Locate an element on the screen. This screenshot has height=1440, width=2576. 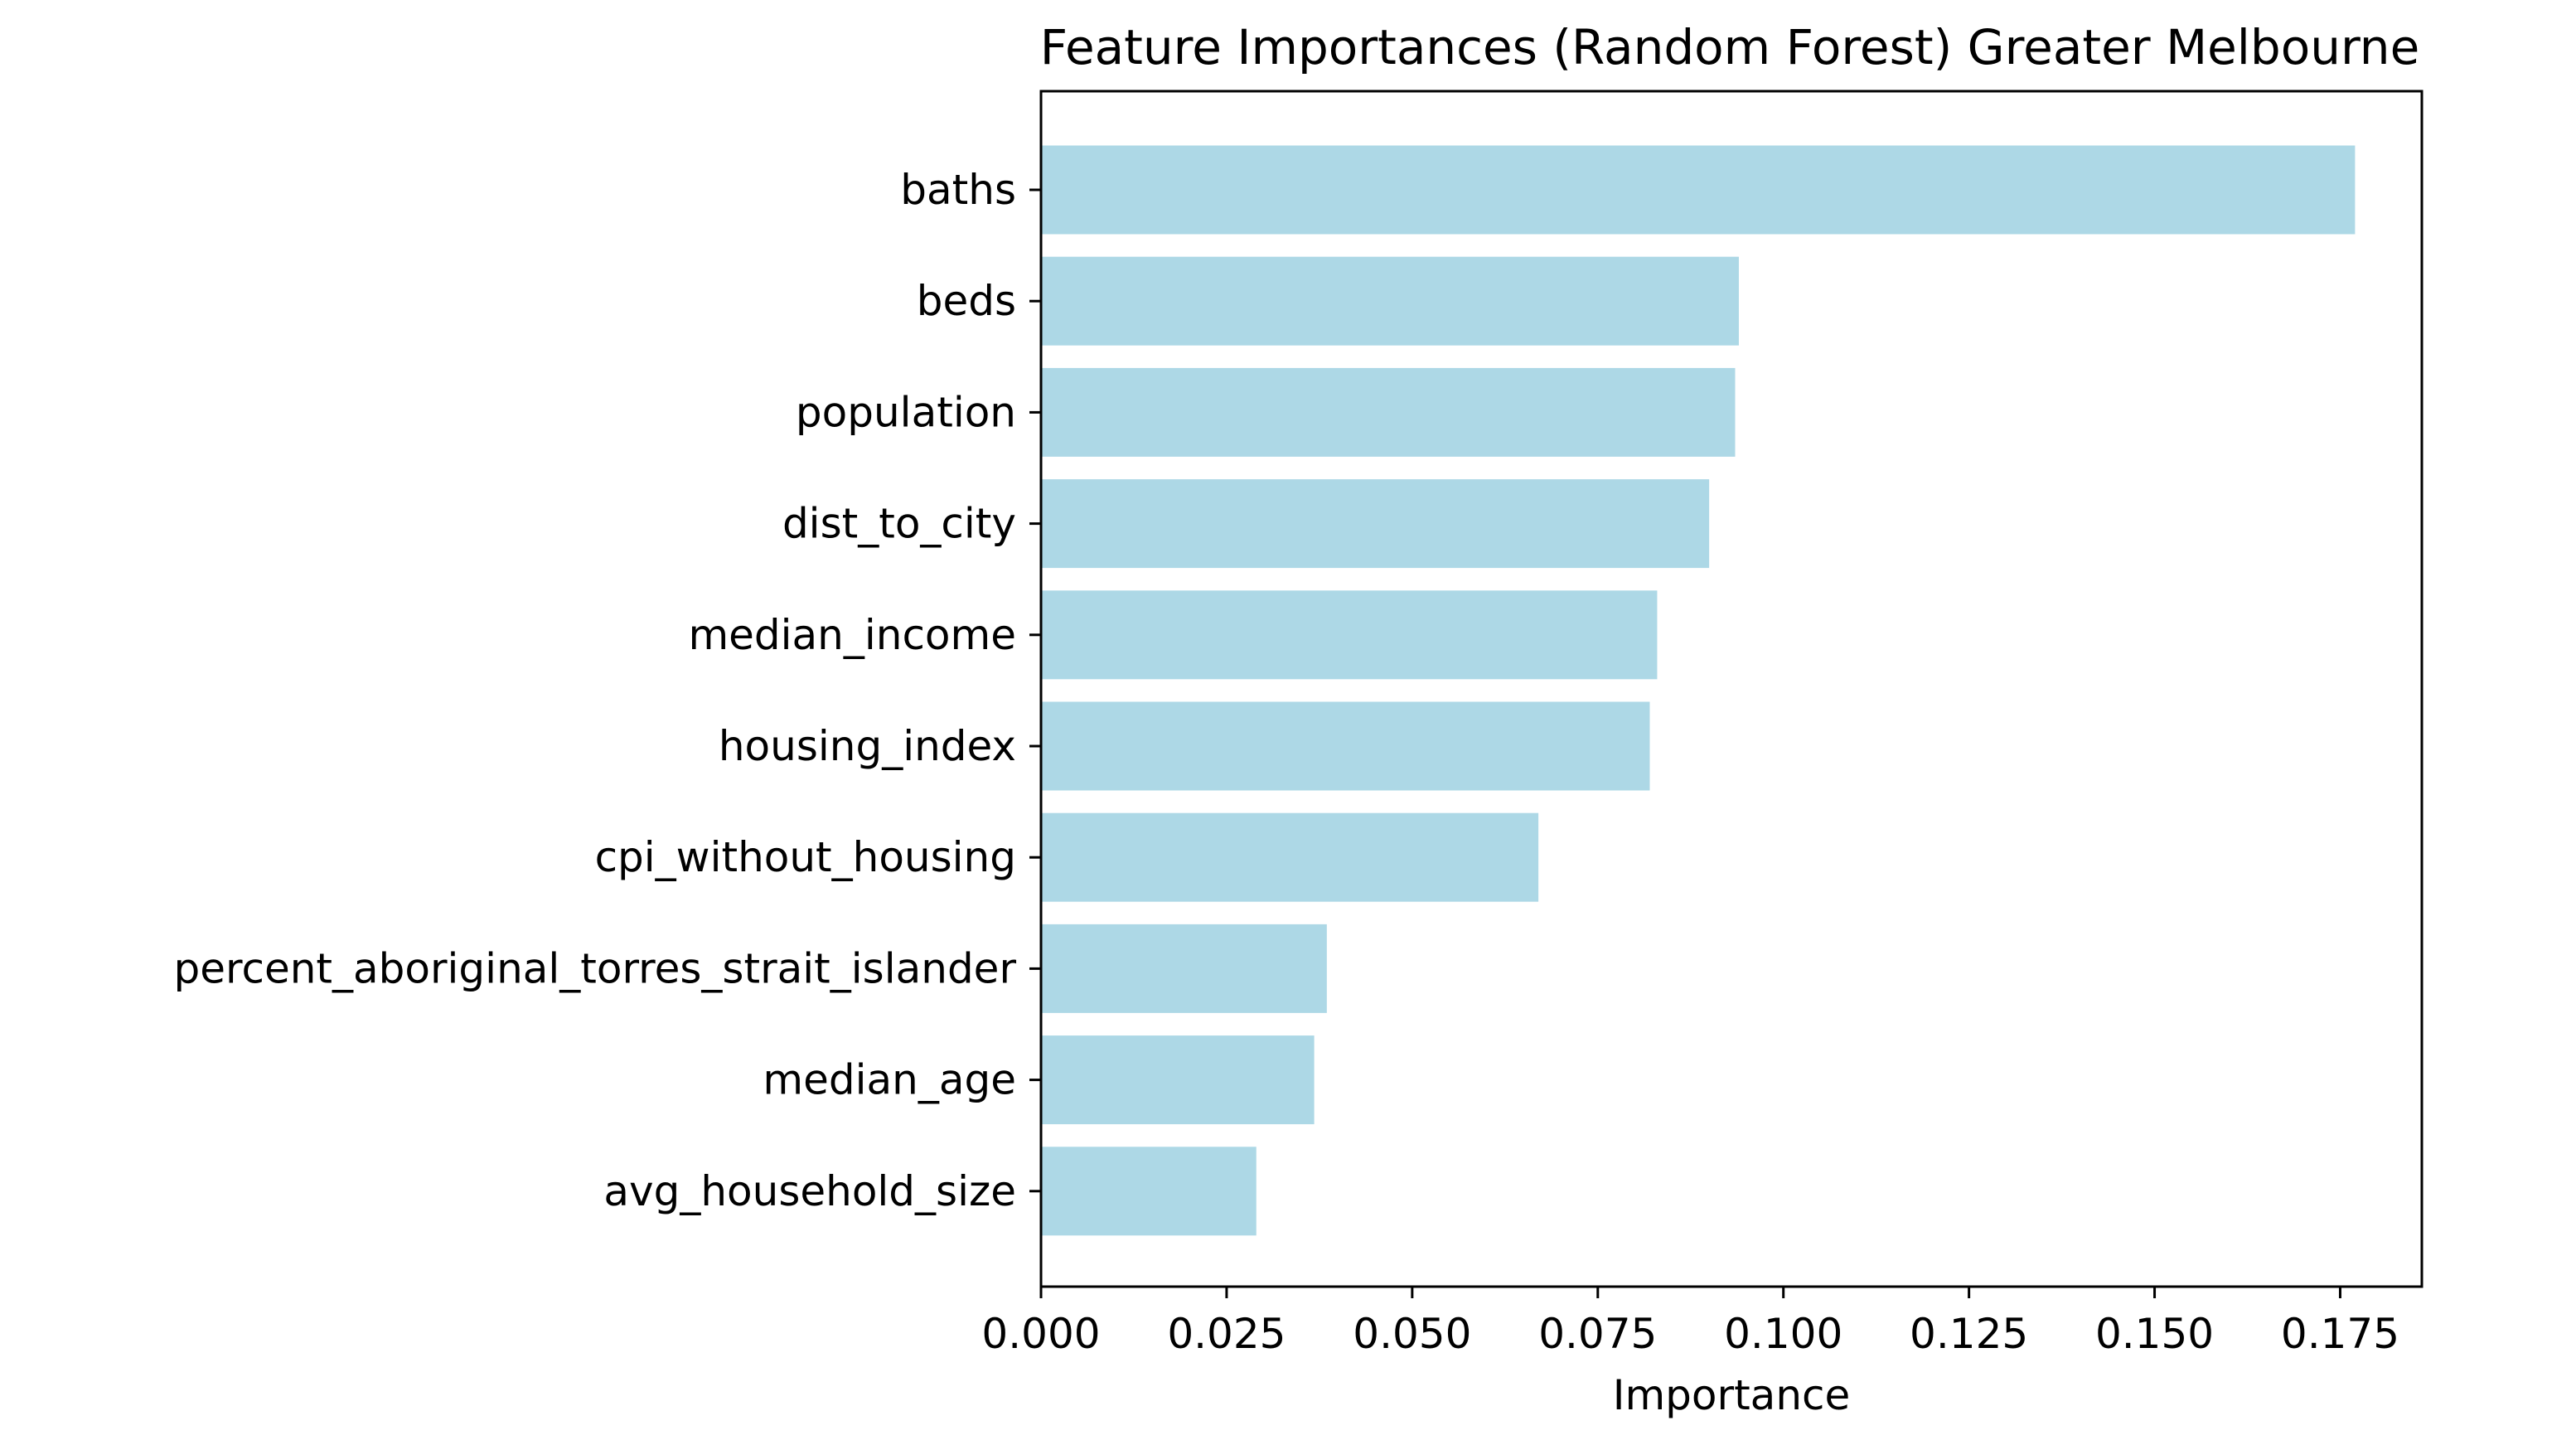
bar-population is located at coordinates (1388, 412).